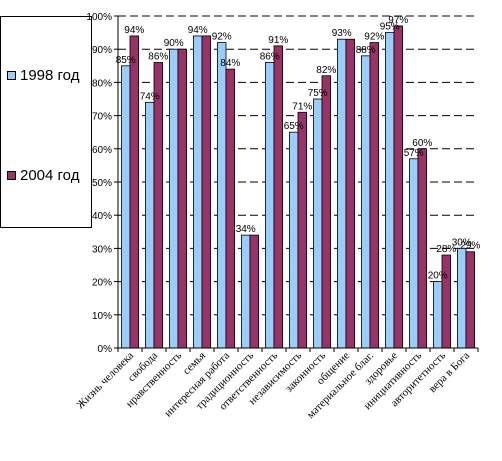 This screenshot has height=461, width=502. What do you see at coordinates (50, 175) in the screenshot?
I see `legend-label-2004: 2004 год` at bounding box center [50, 175].